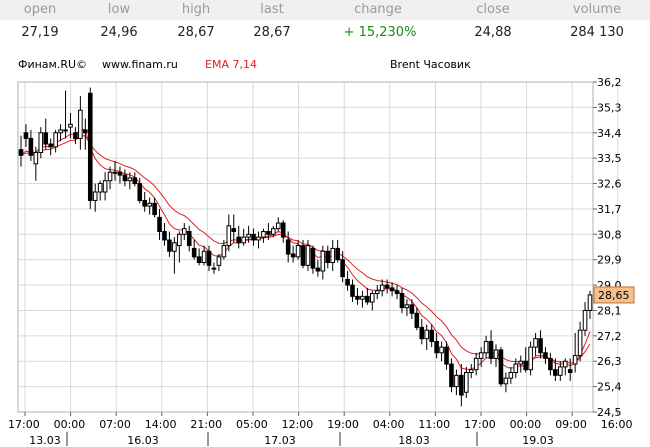 This screenshot has height=447, width=650. Describe the element at coordinates (617, 424) in the screenshot. I see `x-tick-label: 16:00` at that location.